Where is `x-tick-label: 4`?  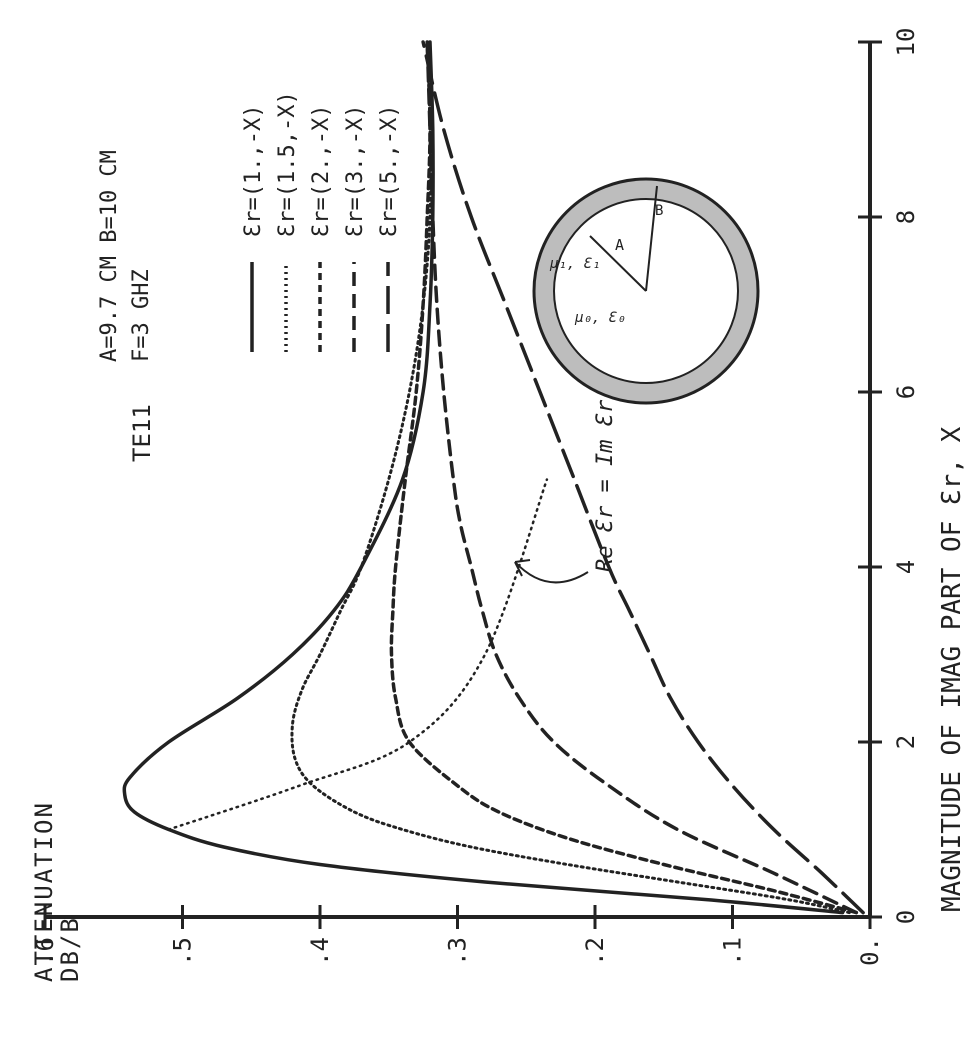
x-tick-label: 4 is located at coordinates (906, 567).